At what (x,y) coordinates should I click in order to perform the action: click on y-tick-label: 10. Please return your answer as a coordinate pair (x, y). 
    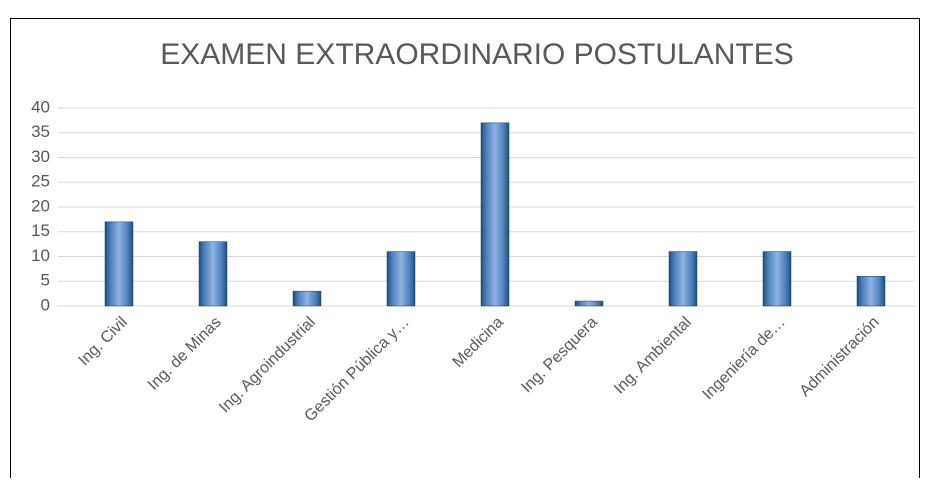
    Looking at the image, I should click on (40, 255).